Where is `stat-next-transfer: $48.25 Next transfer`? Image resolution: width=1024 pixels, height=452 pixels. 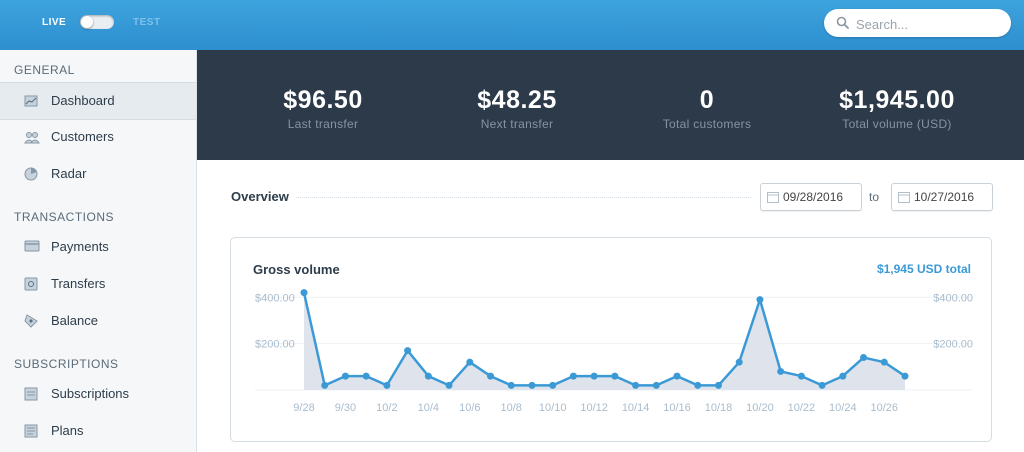
stat-next-transfer: $48.25 Next transfer is located at coordinates (517, 108).